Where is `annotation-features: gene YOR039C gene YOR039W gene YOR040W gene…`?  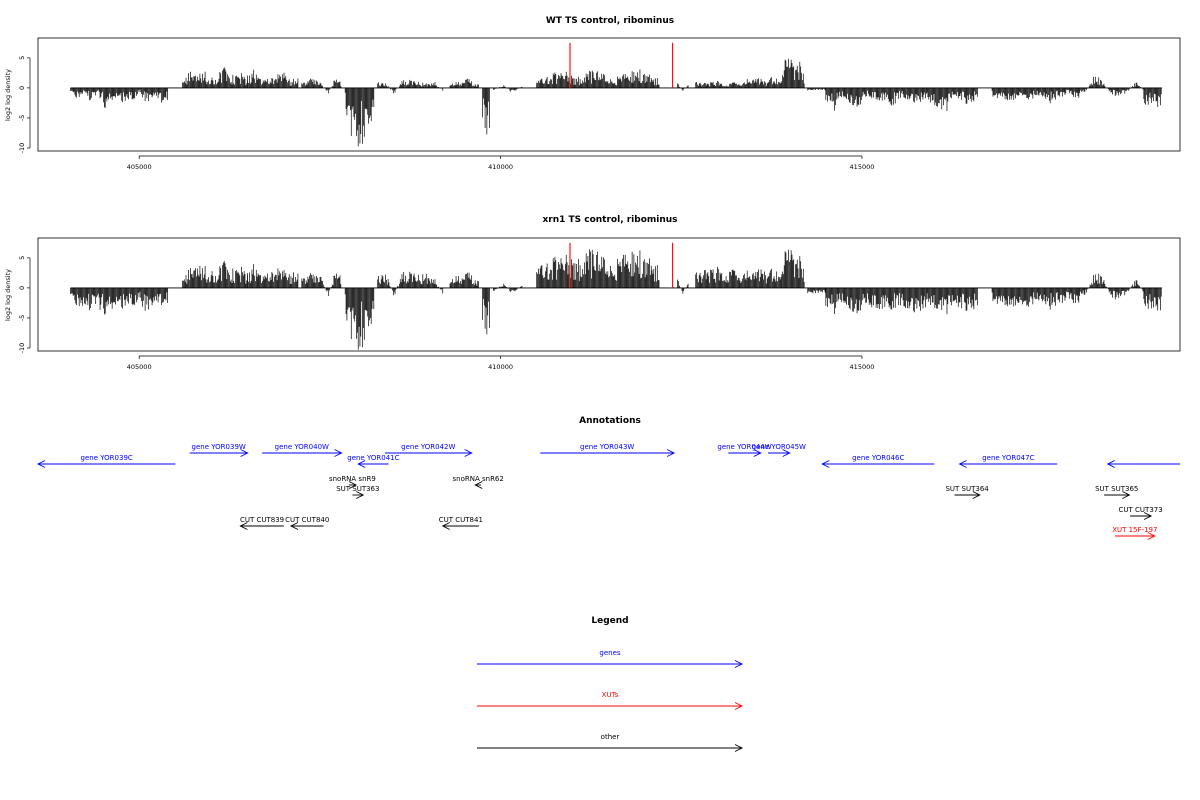 annotation-features: gene YOR039C gene YOR039W gene YOR040W gene… is located at coordinates (608, 491).